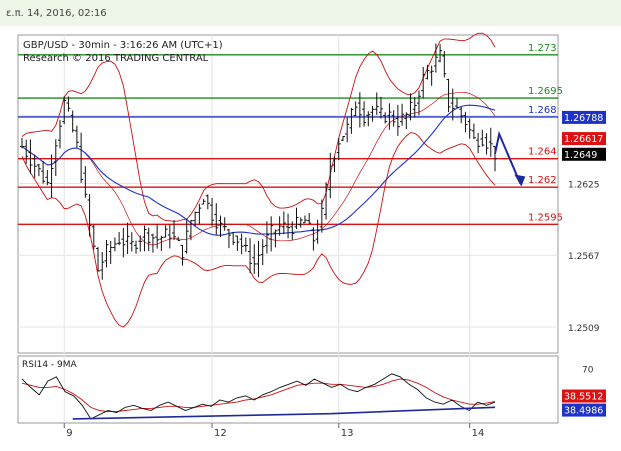  I want to click on level-label: 1.262, so click(542, 180).